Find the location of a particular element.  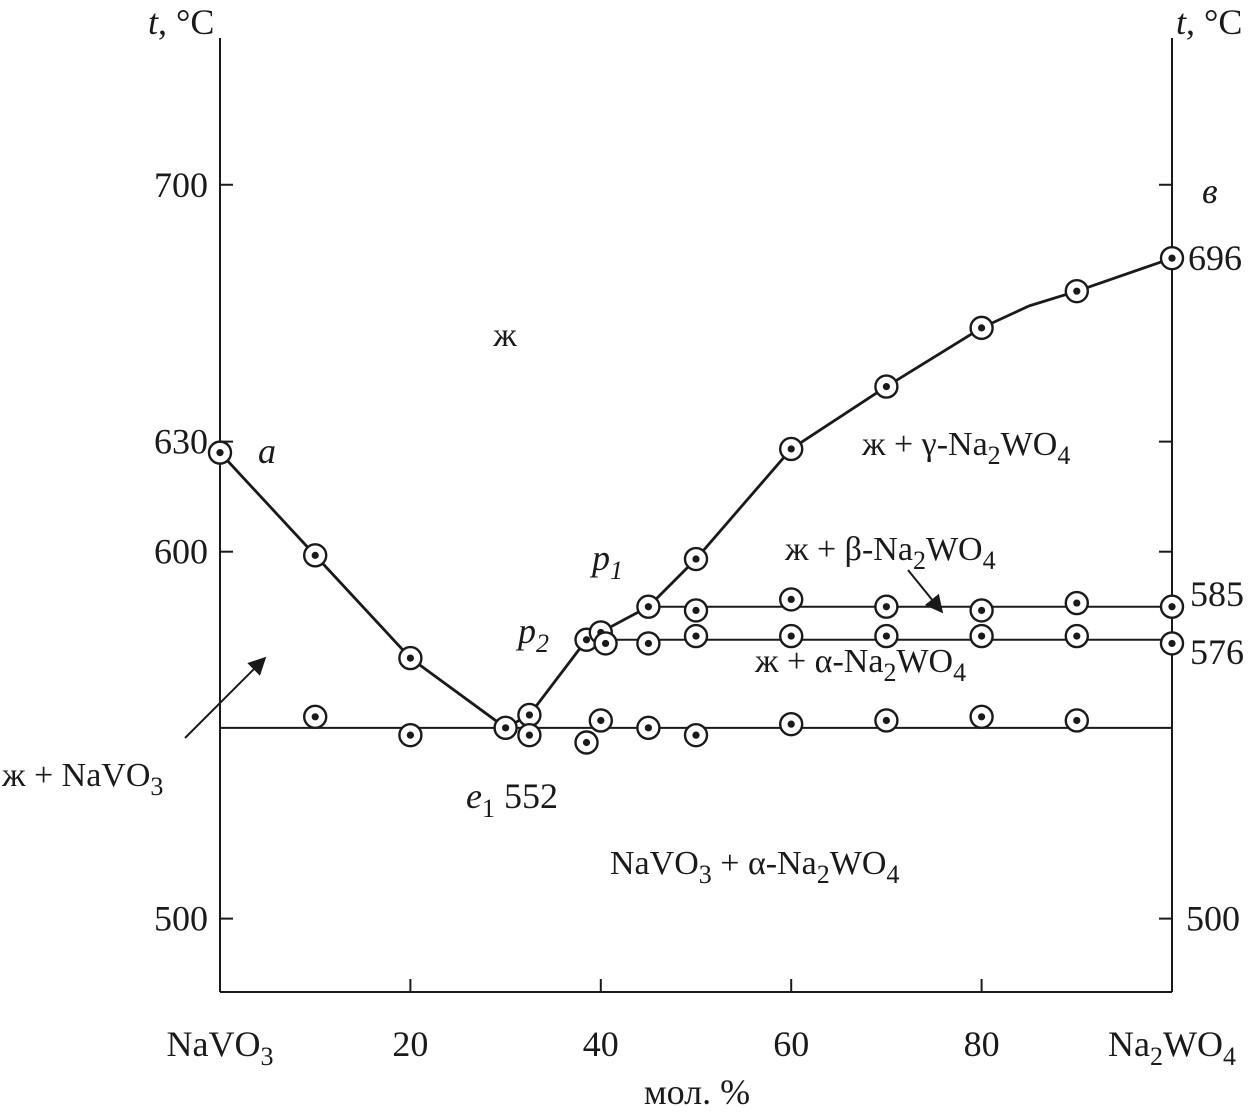

y-tick-label-left: 700 is located at coordinates (181, 185).